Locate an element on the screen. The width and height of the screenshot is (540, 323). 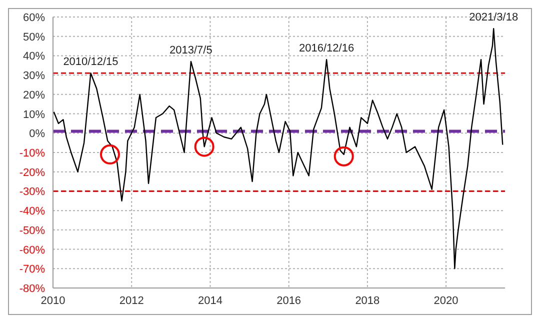
y-tick-label: 0% is located at coordinates (37, 134).